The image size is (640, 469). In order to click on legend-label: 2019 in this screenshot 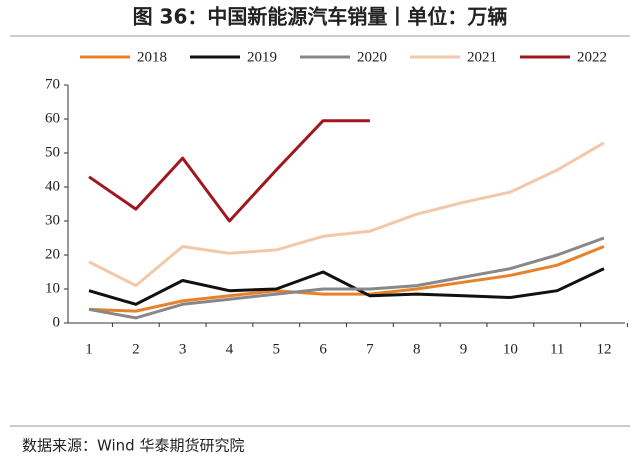, I will do `click(262, 57)`.